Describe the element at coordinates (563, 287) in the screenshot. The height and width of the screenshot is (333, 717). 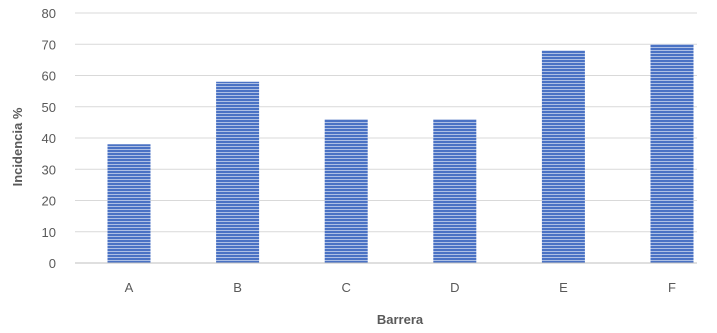
I see `x-tick-label: E` at that location.